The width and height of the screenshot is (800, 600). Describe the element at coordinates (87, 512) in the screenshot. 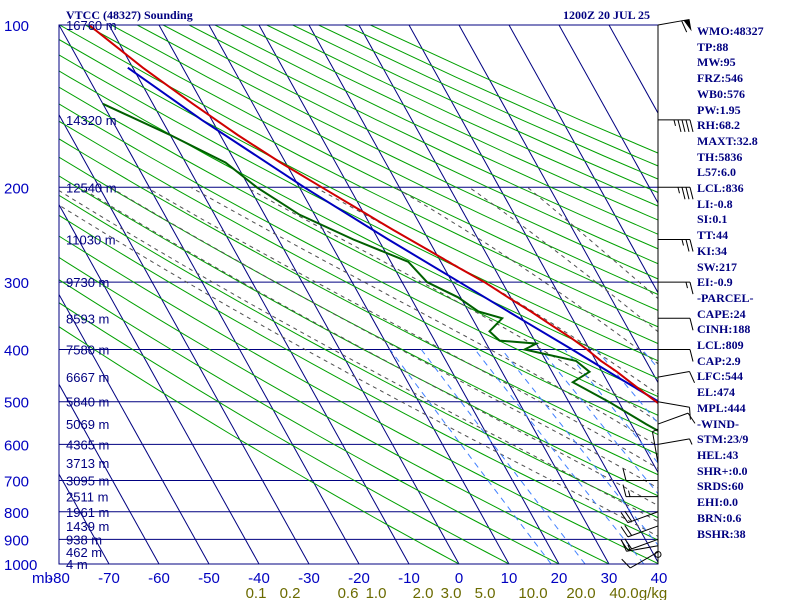

I see `height-label: 1961 m` at that location.